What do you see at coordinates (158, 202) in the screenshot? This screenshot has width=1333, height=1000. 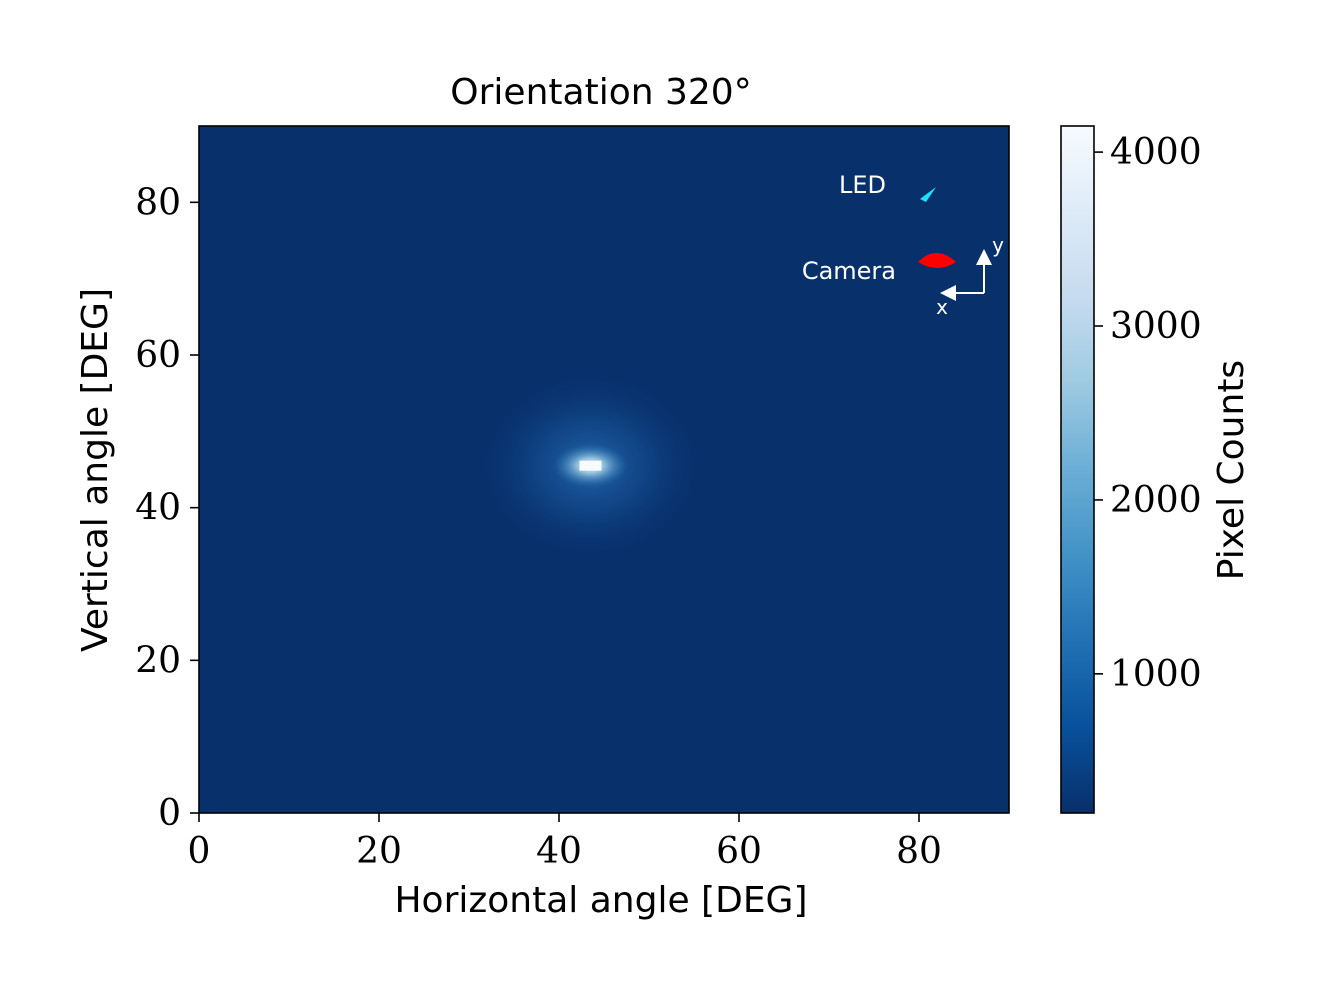 I see `y-tick-label: 80` at bounding box center [158, 202].